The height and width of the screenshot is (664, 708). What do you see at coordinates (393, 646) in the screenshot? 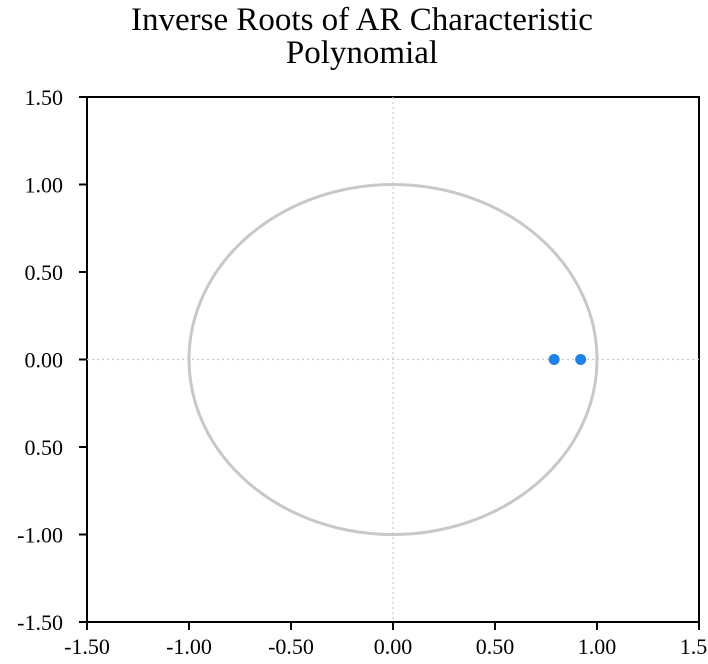
I see `x-tick-label: 0.00` at bounding box center [393, 646].